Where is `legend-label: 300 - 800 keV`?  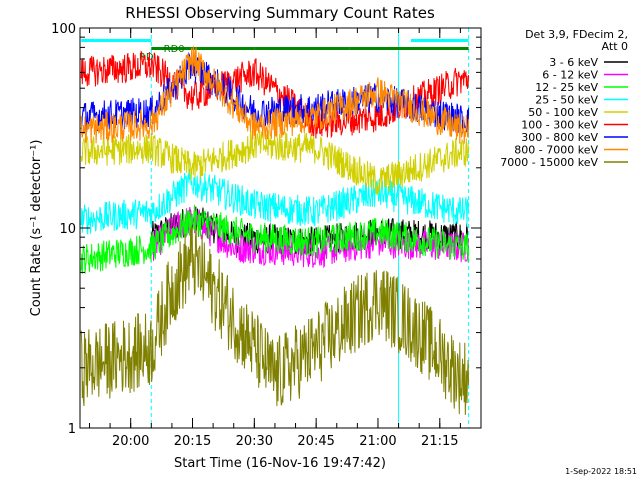 legend-label: 300 - 800 keV is located at coordinates (559, 137).